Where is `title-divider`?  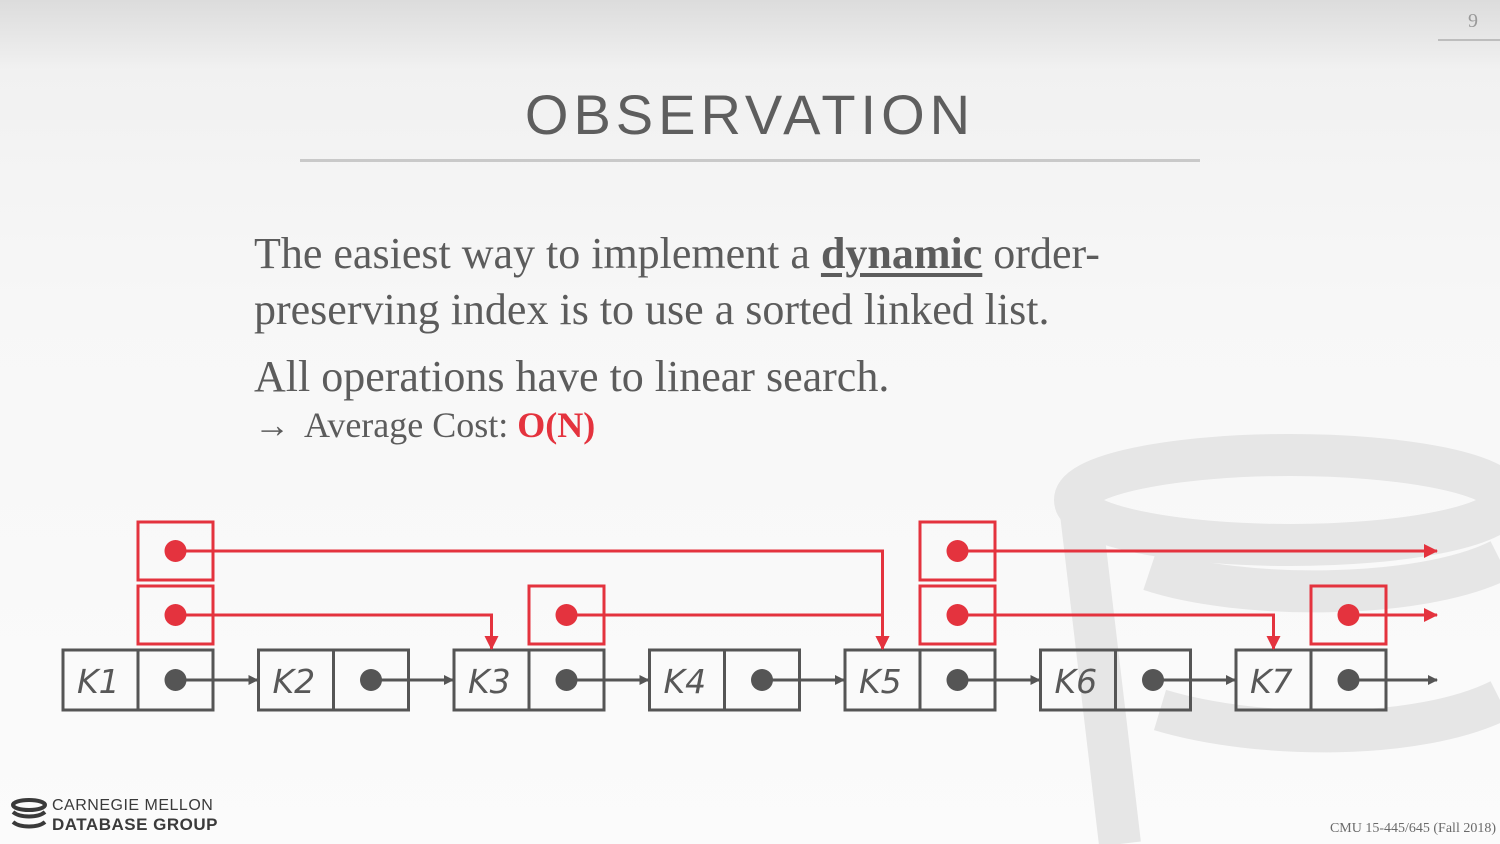
title-divider is located at coordinates (750, 160).